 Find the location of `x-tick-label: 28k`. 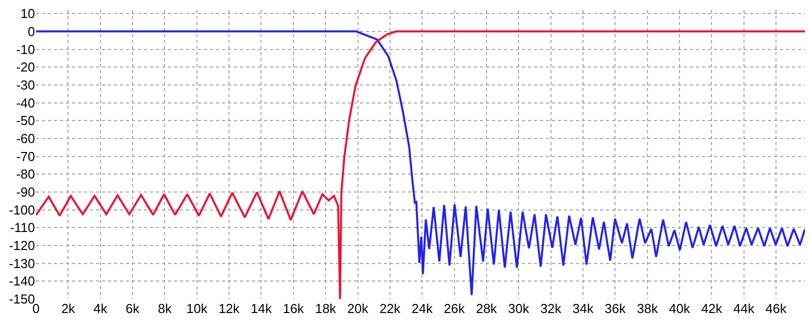

x-tick-label: 28k is located at coordinates (487, 308).